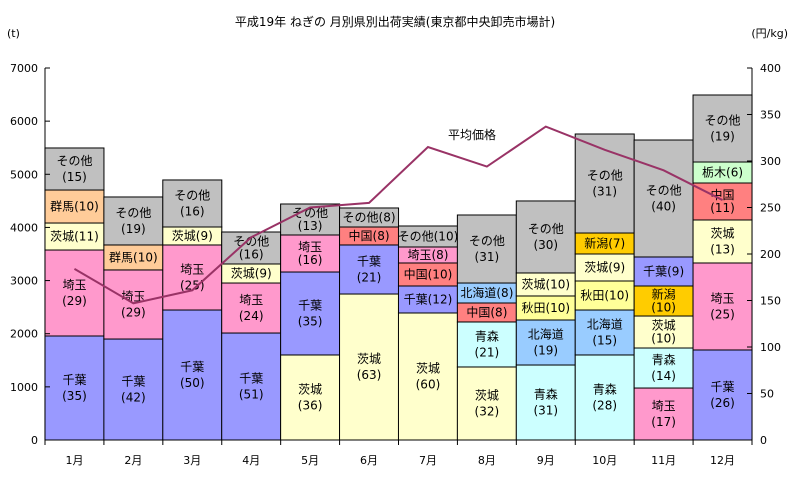 The height and width of the screenshot is (491, 792). What do you see at coordinates (770, 254) in the screenshot?
I see `y2-tick-label: 200` at bounding box center [770, 254].